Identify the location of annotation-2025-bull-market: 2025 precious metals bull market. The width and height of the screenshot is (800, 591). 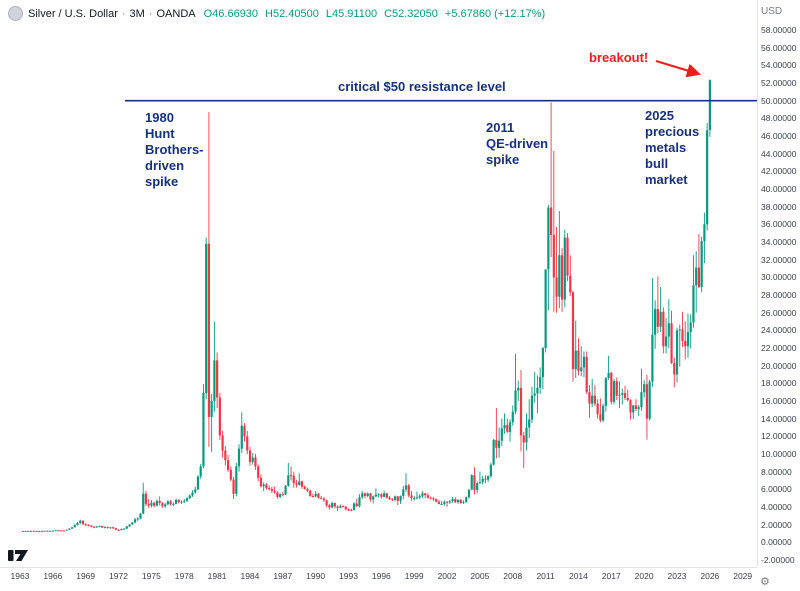
(672, 148).